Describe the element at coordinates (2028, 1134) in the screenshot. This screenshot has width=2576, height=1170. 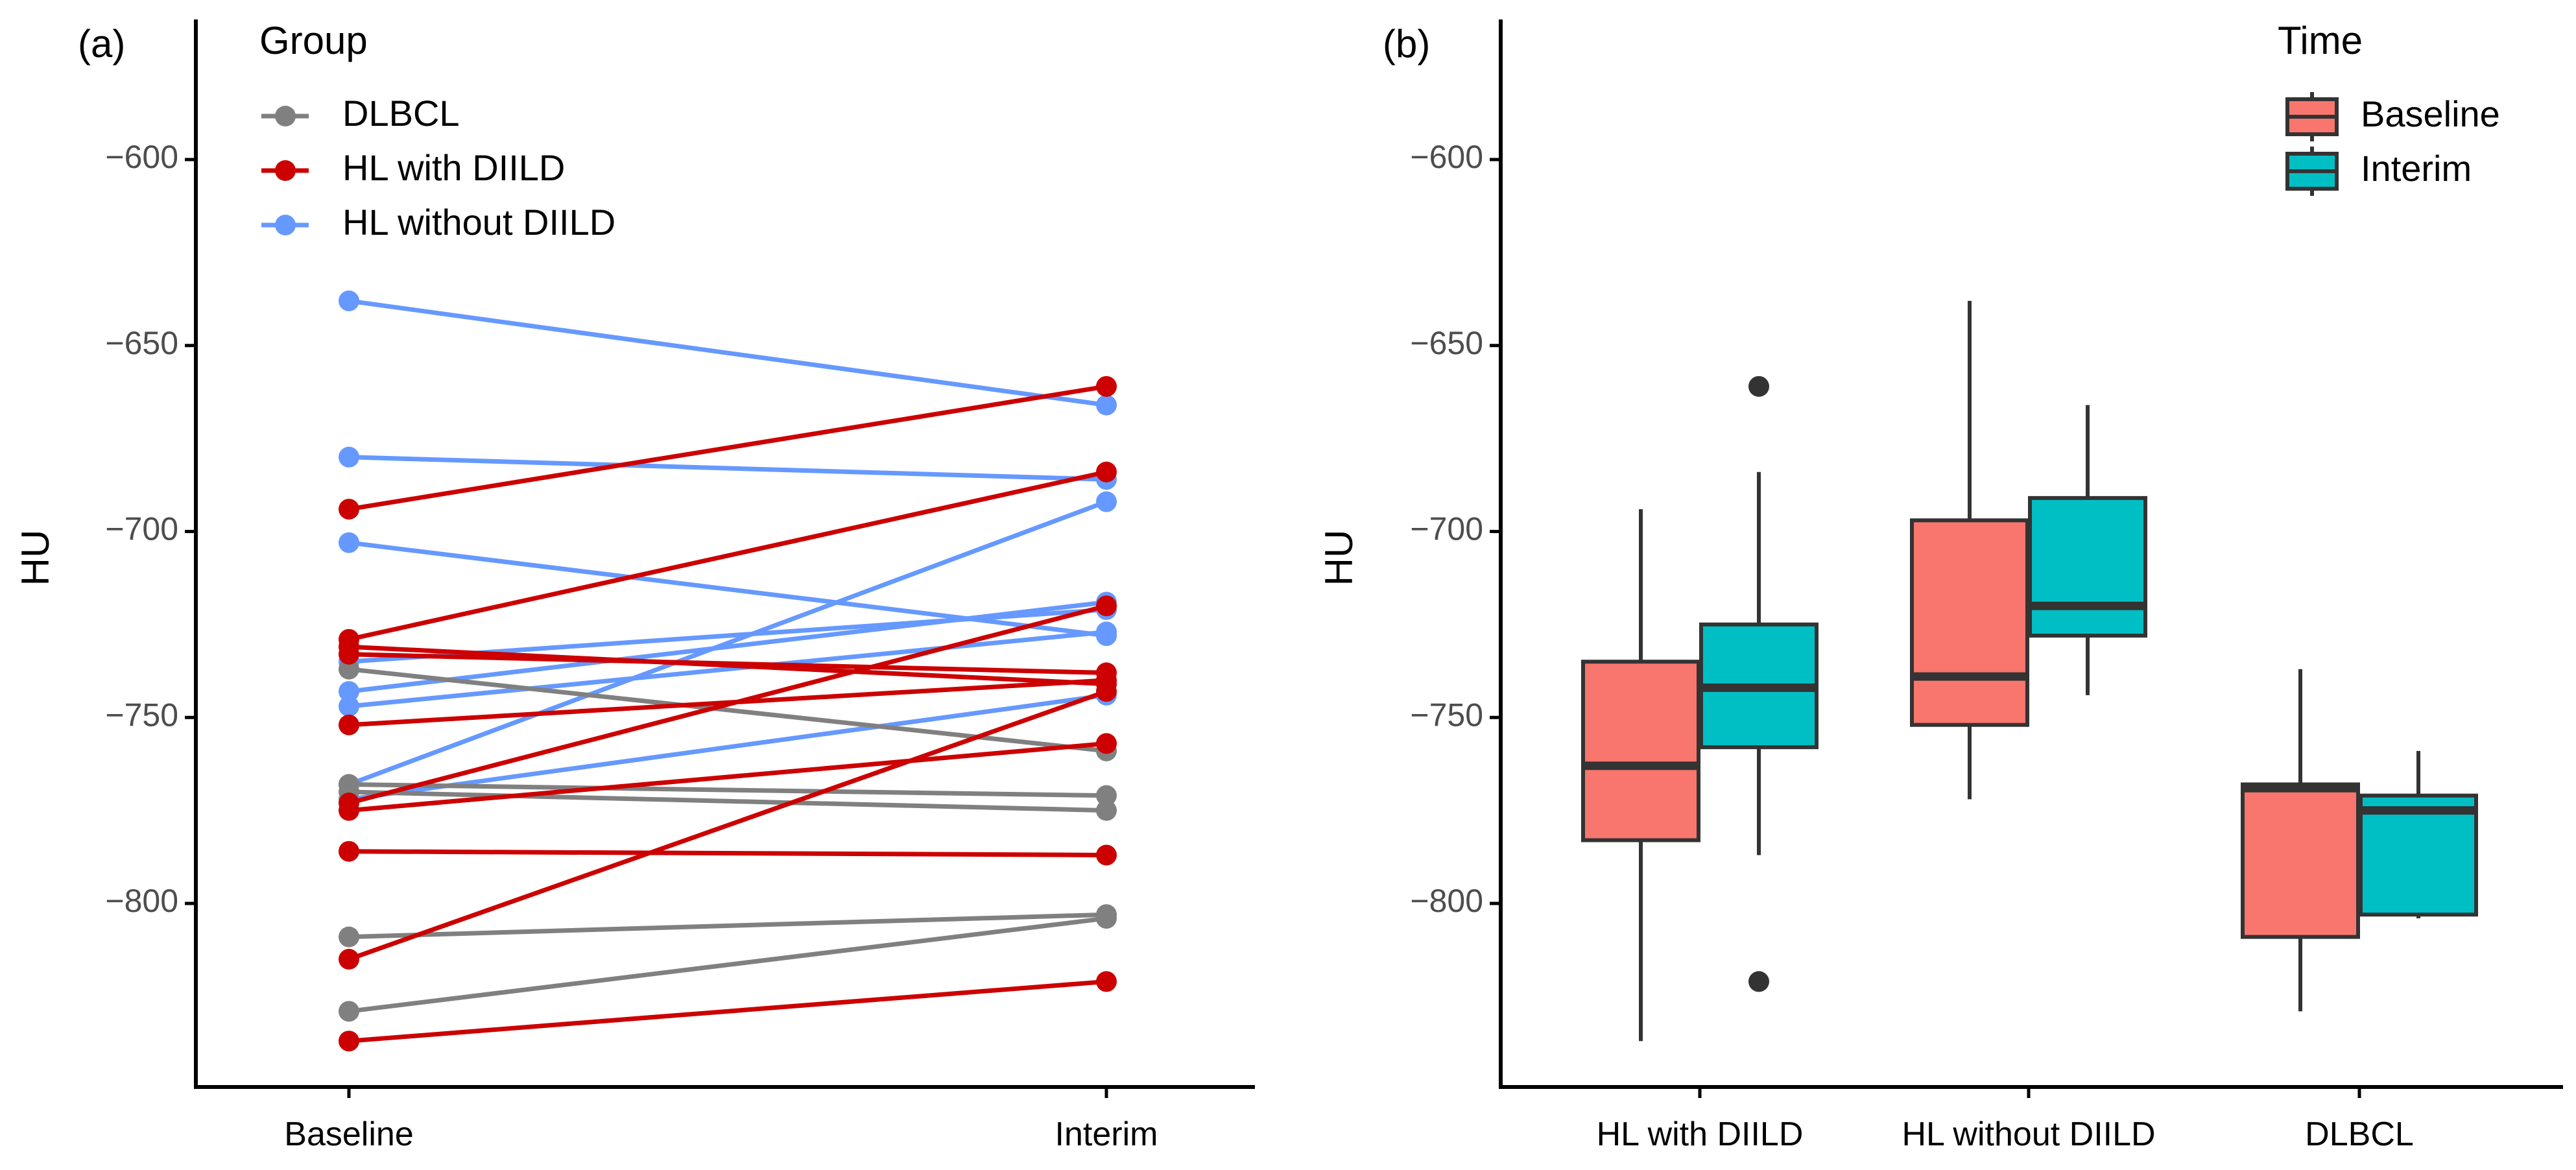
I see `panel-b-x-tick-label: HL without DIILD` at that location.